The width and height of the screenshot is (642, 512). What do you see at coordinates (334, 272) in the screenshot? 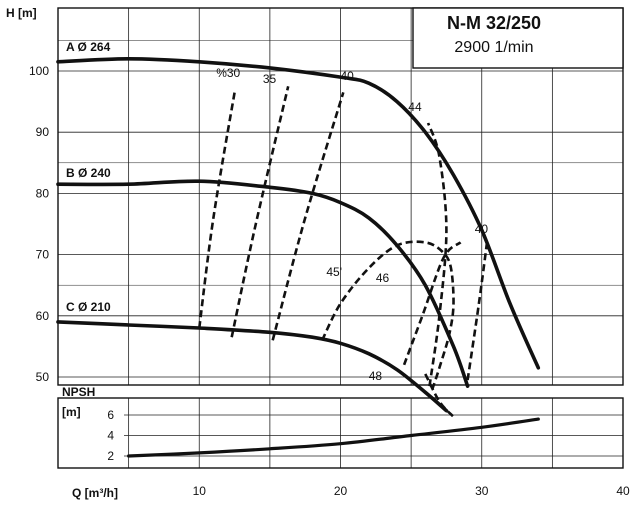
I see `efficiency-label: 45'` at bounding box center [334, 272].